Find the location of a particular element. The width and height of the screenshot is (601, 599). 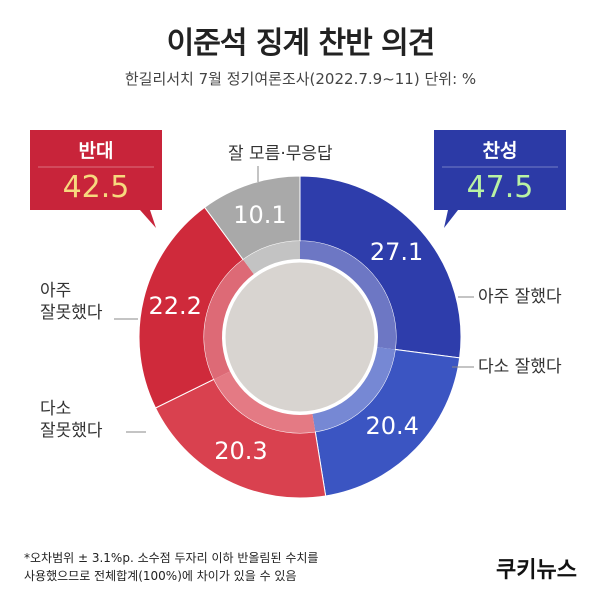

value-label: 27.1 is located at coordinates (396, 252).